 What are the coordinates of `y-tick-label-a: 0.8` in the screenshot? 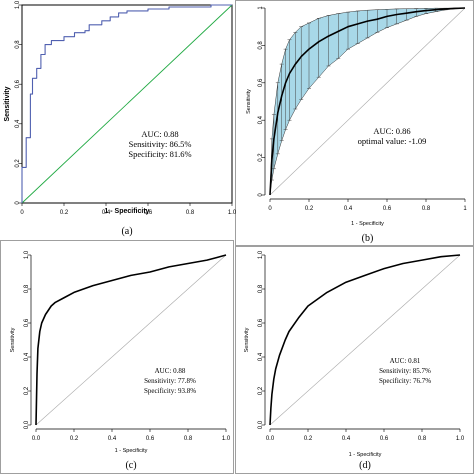 It's located at (18, 44).